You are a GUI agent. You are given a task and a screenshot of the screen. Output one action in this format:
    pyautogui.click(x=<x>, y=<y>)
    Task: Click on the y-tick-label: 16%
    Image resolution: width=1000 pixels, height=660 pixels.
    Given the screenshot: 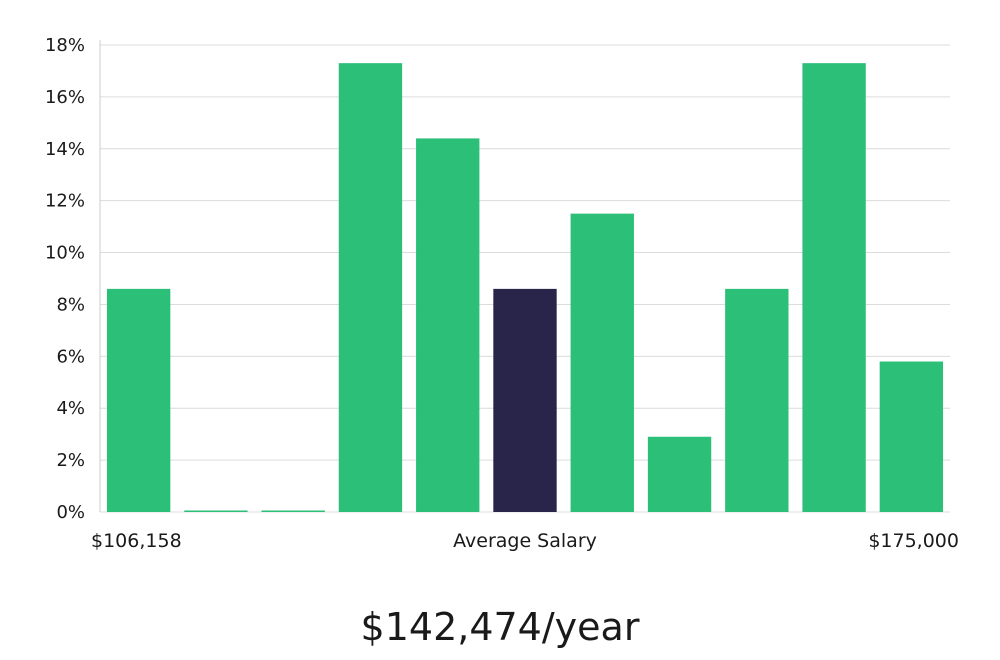 What is the action you would take?
    pyautogui.click(x=65, y=97)
    